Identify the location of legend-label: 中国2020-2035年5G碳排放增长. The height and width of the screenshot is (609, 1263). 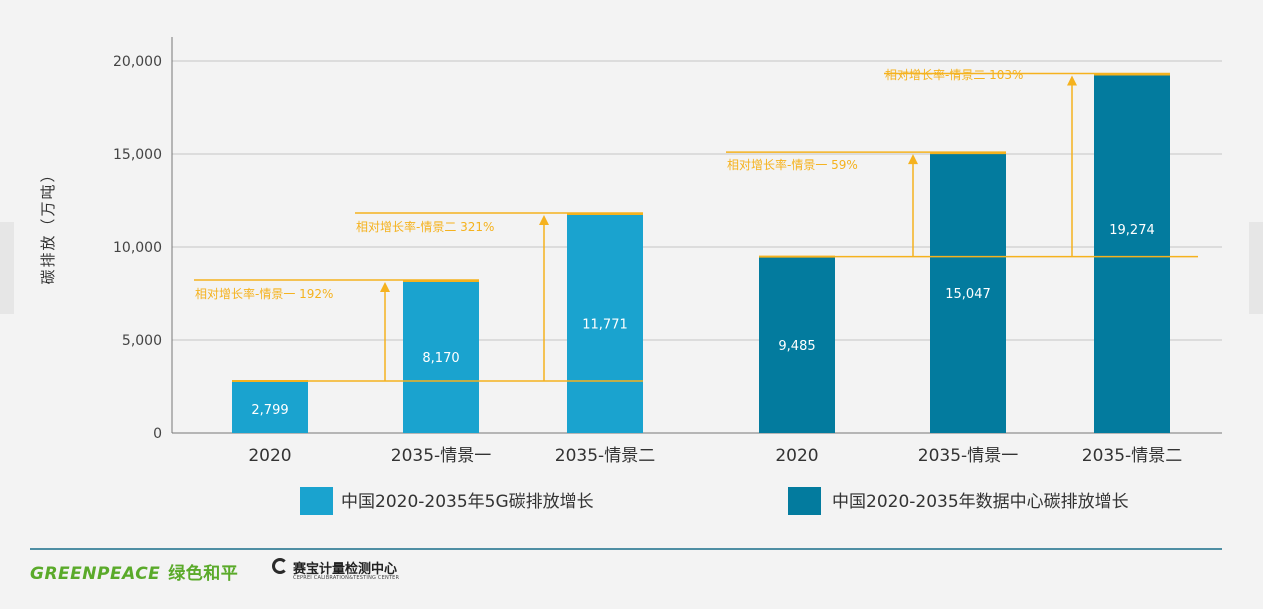
(467, 502).